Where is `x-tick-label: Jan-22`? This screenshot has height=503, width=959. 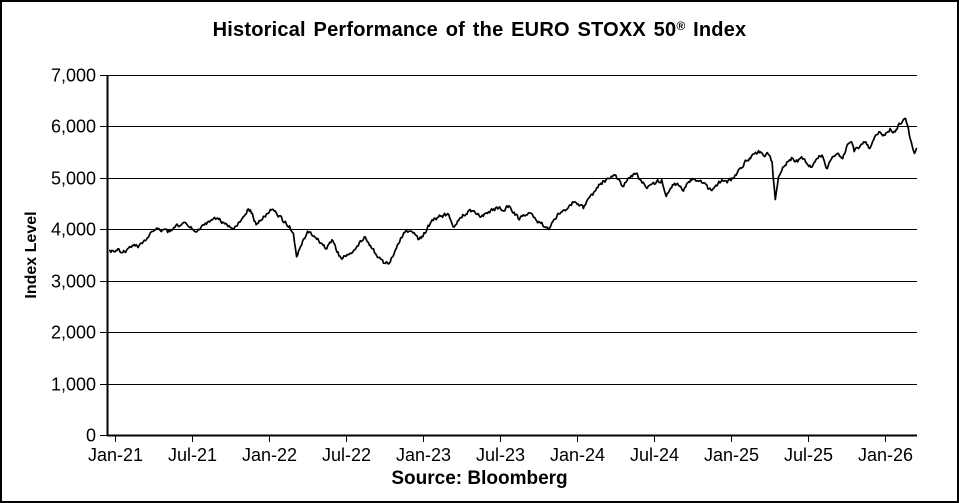
x-tick-label: Jan-22 is located at coordinates (269, 455).